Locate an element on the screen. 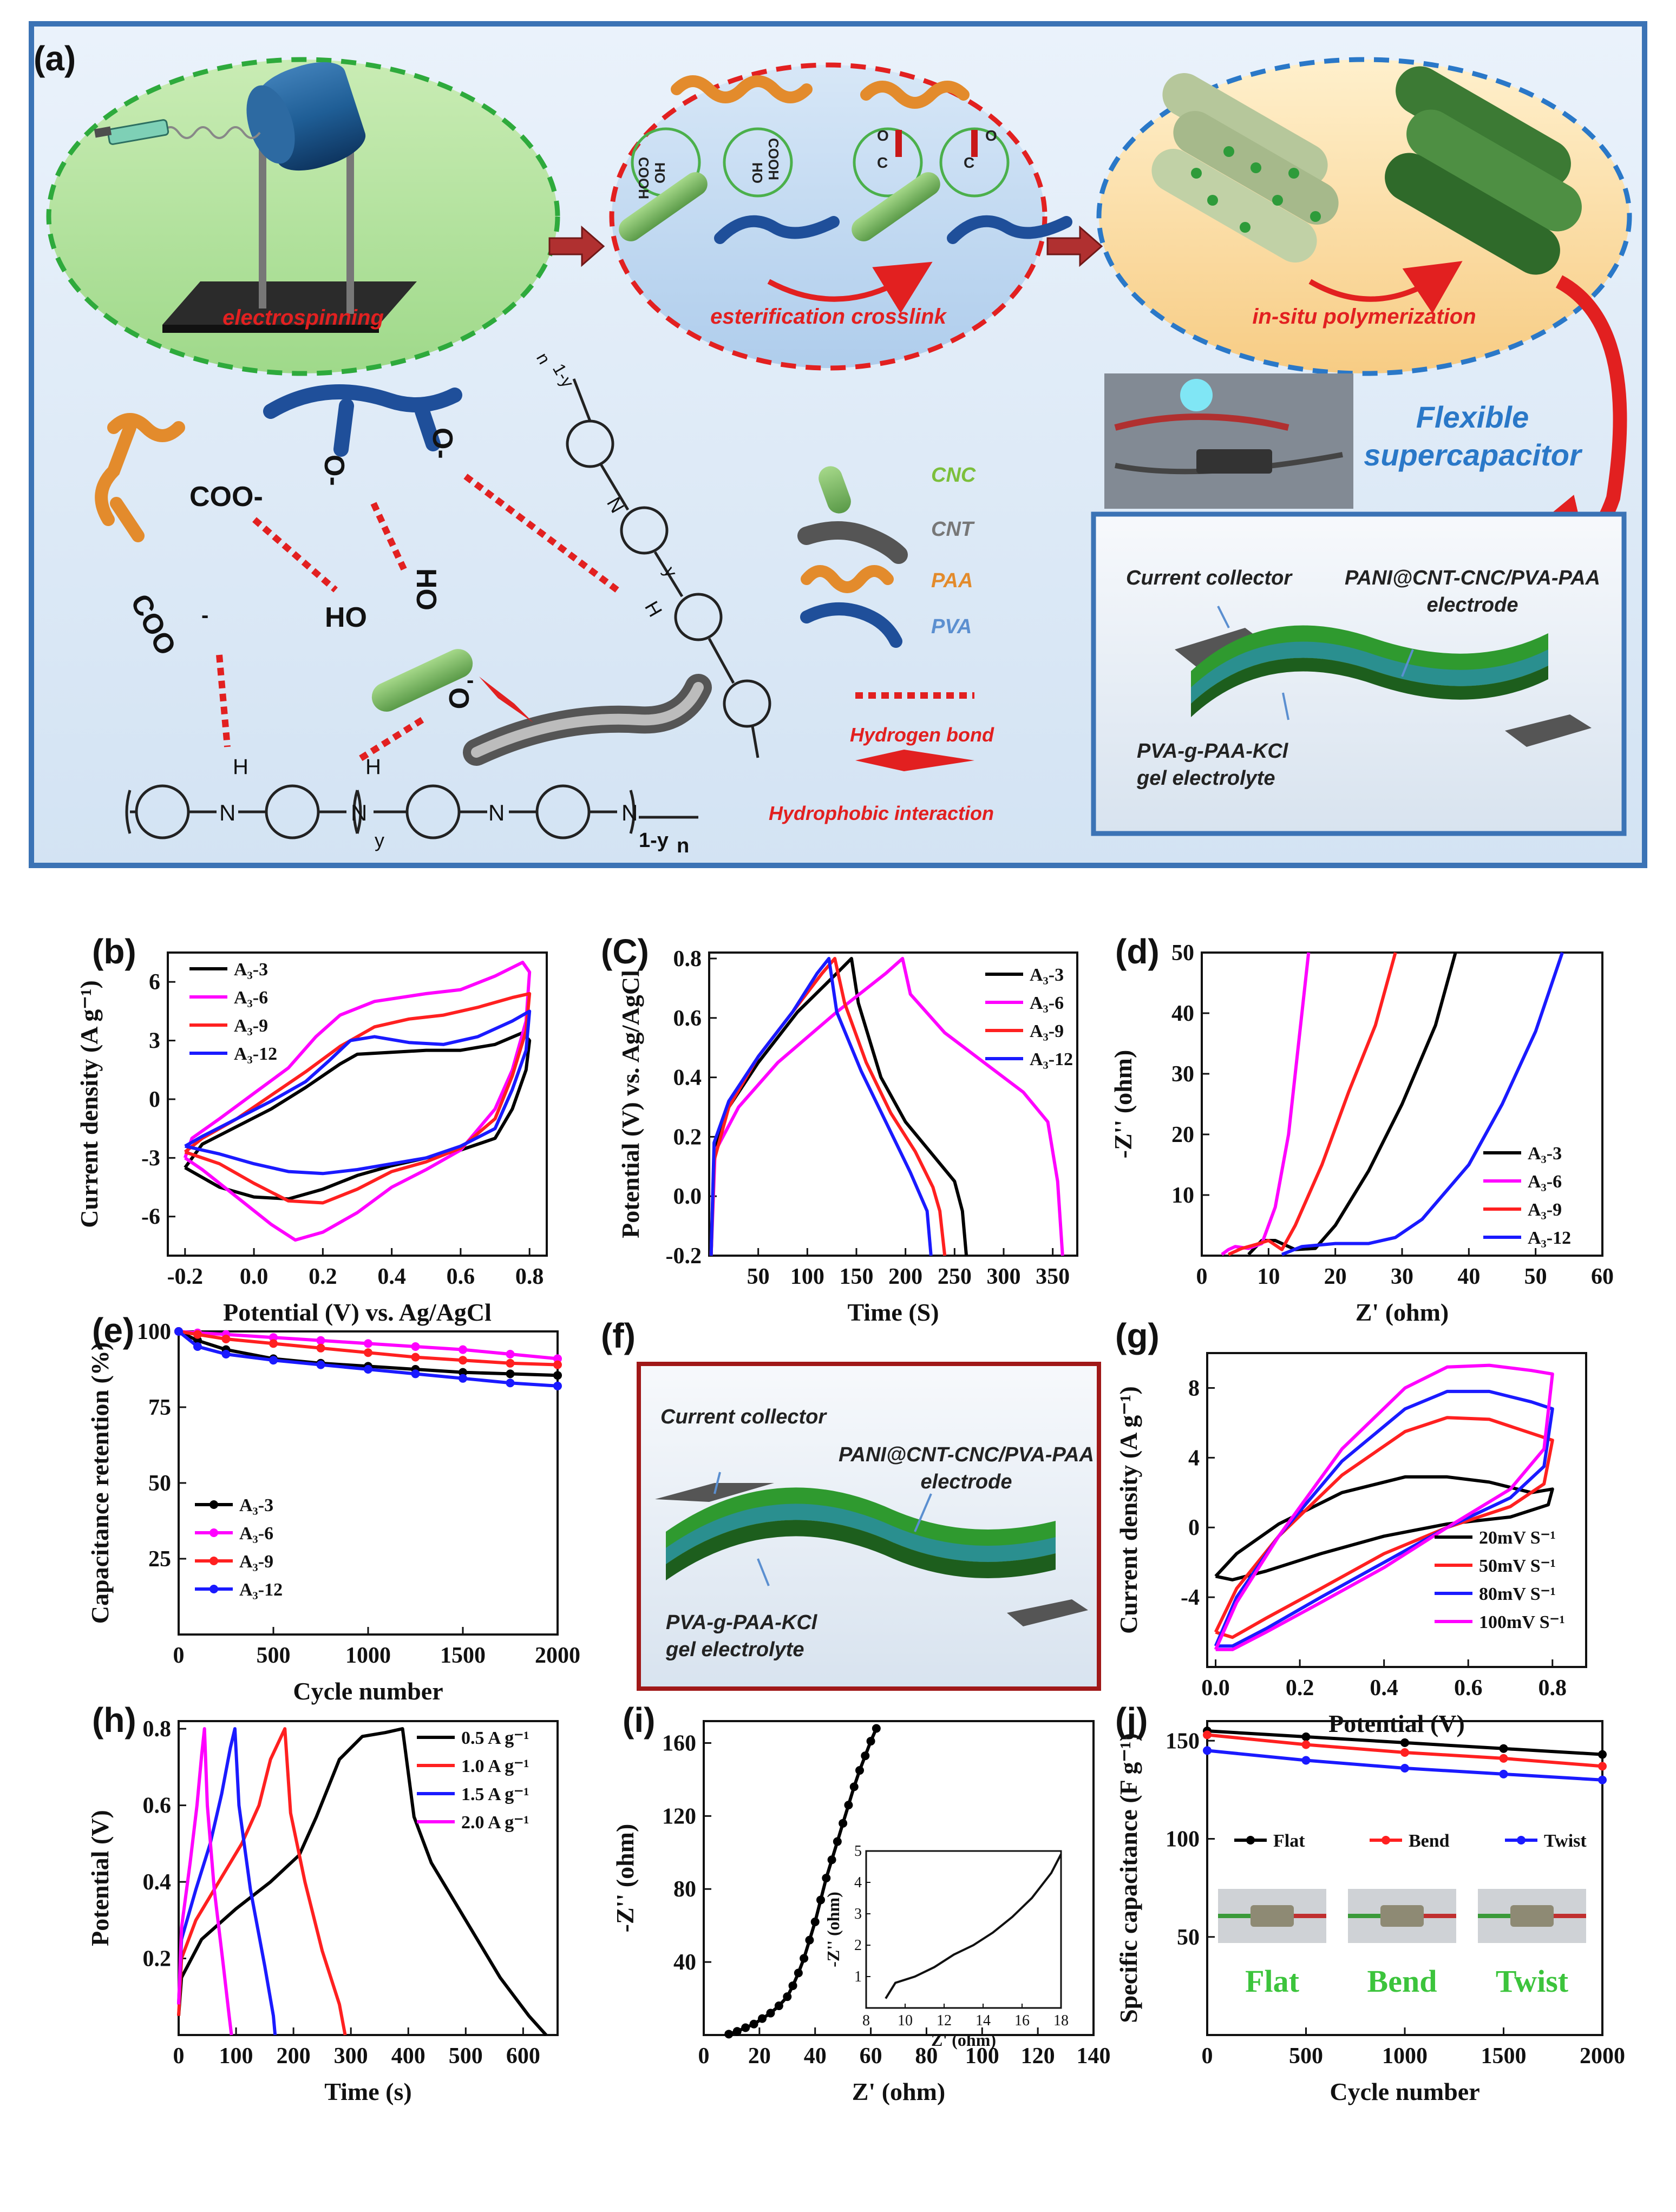 This screenshot has height=2212, width=1676. legend-paa: PAA is located at coordinates (952, 581).